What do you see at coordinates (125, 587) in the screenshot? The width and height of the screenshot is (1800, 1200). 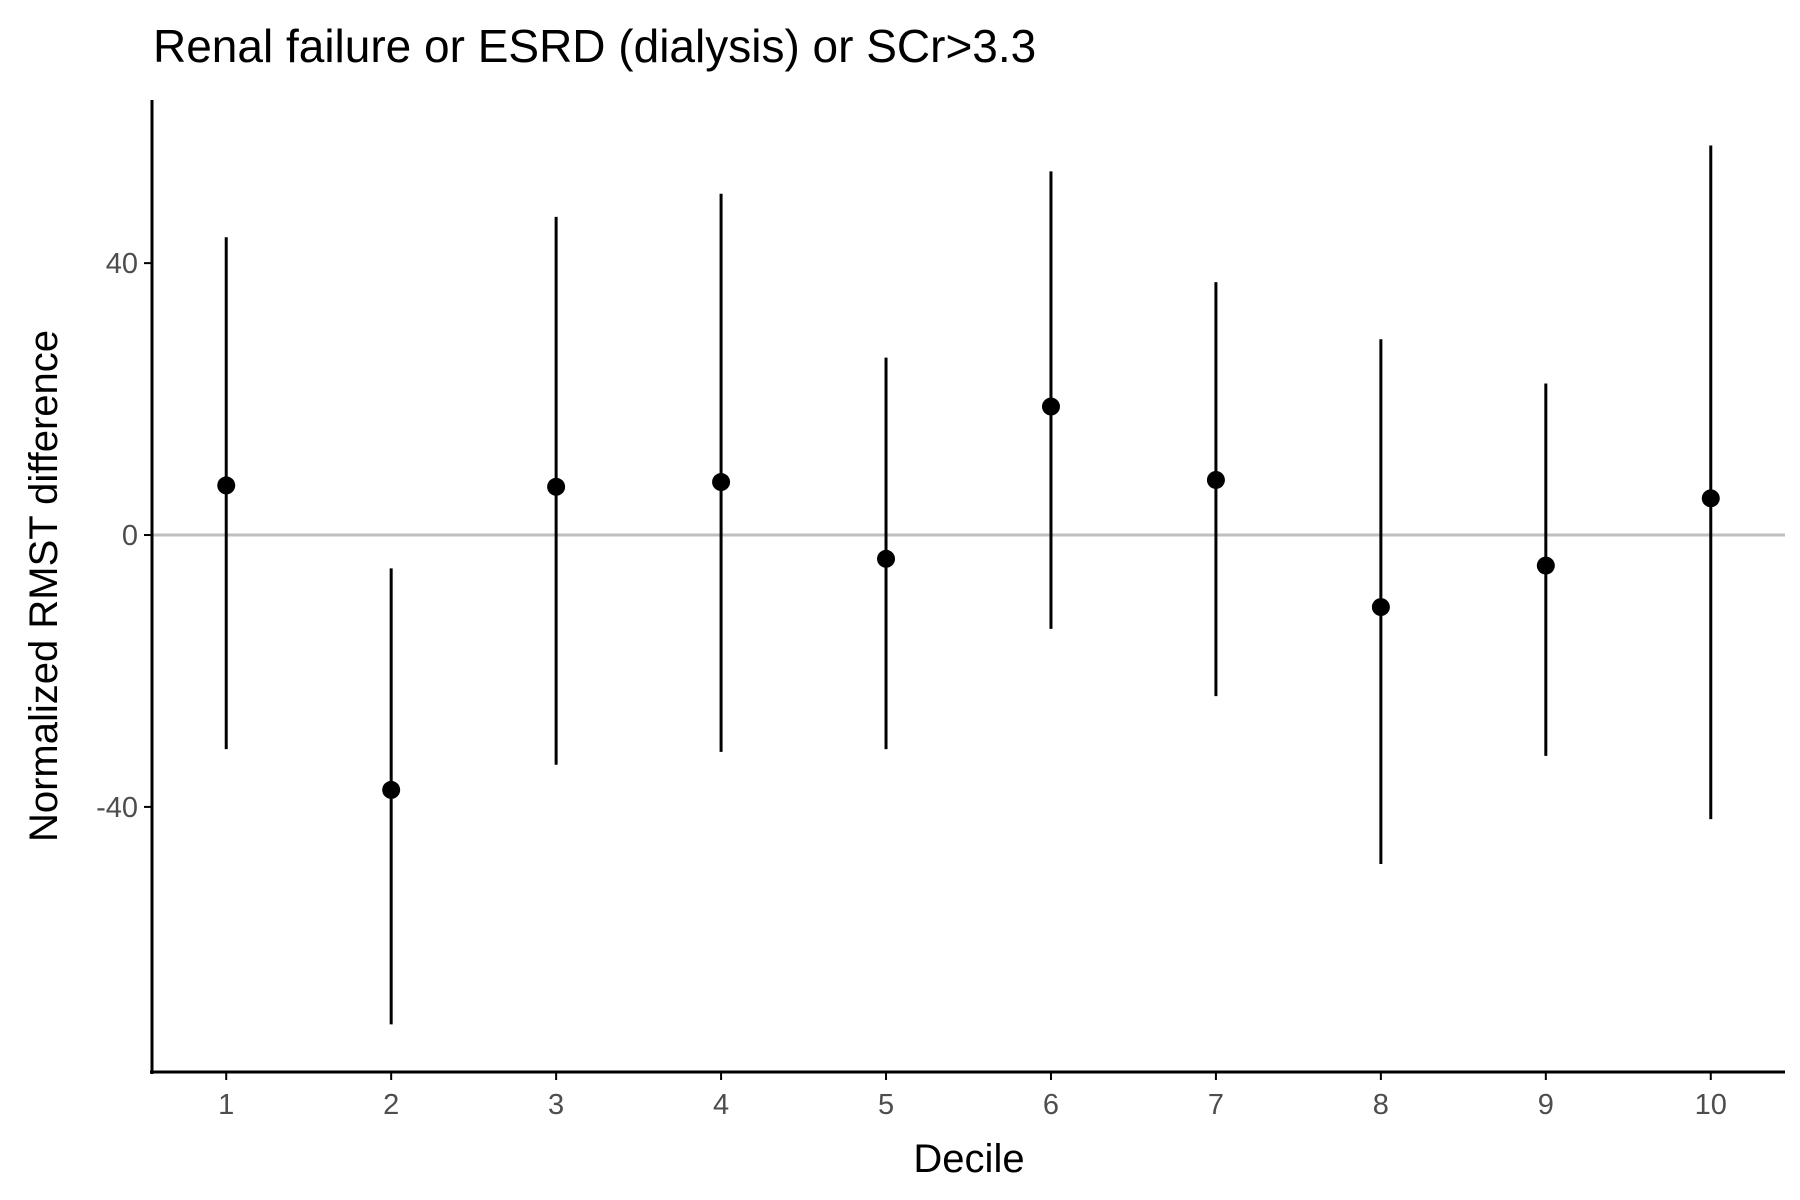 I see `y-axis: 40 0 -40` at bounding box center [125, 587].